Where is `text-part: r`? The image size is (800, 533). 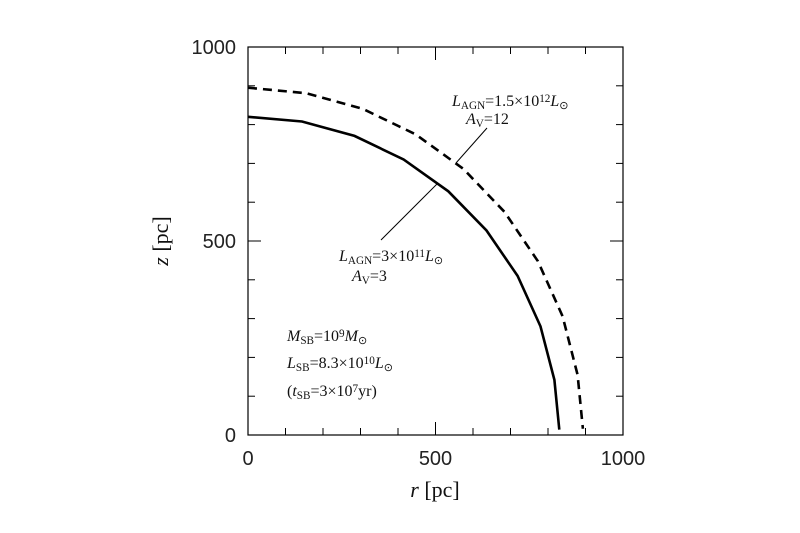
text-part: r is located at coordinates (414, 489).